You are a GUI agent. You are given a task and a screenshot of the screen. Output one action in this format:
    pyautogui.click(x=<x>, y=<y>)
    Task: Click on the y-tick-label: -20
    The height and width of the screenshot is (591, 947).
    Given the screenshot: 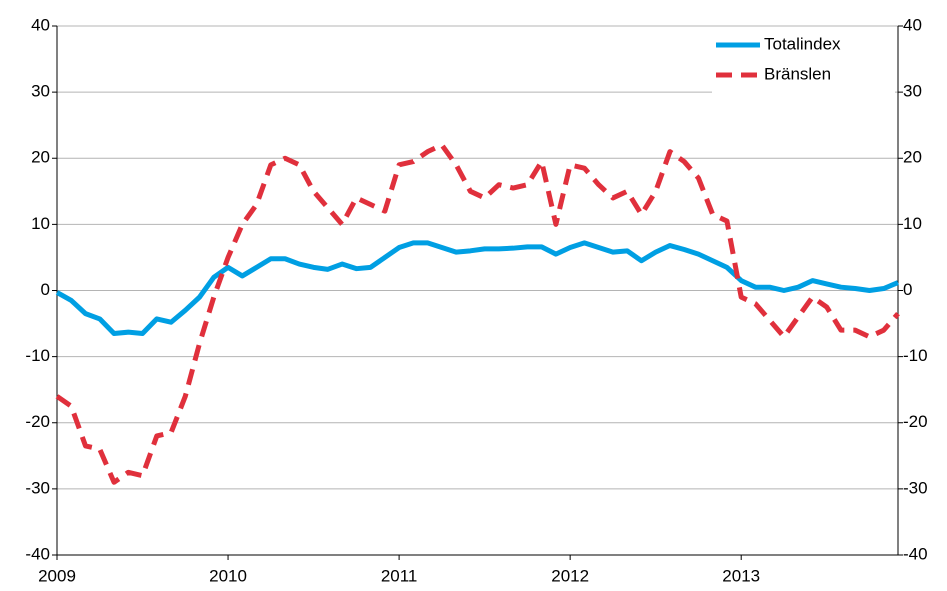 What is the action you would take?
    pyautogui.click(x=37, y=421)
    